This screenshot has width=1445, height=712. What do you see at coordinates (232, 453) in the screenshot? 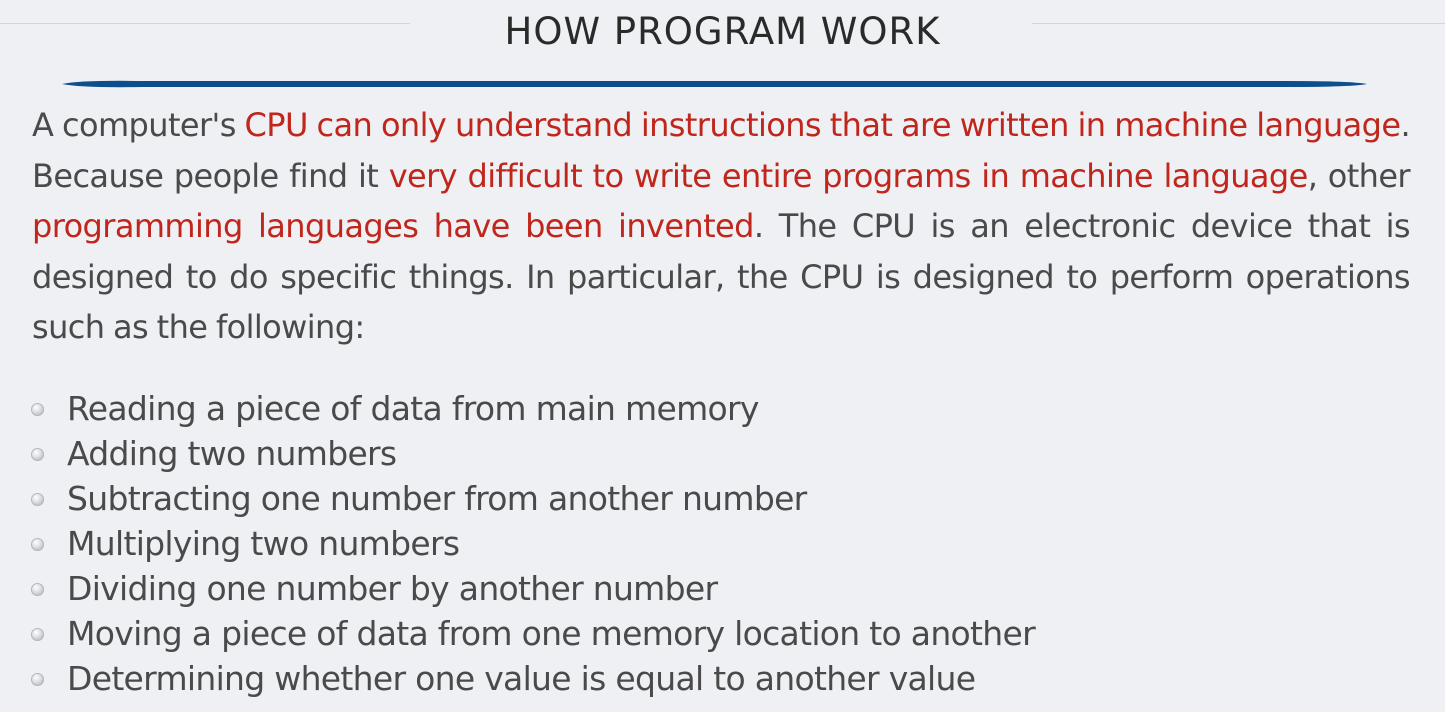
I see `list-item-text: Adding two numbers` at bounding box center [232, 453].